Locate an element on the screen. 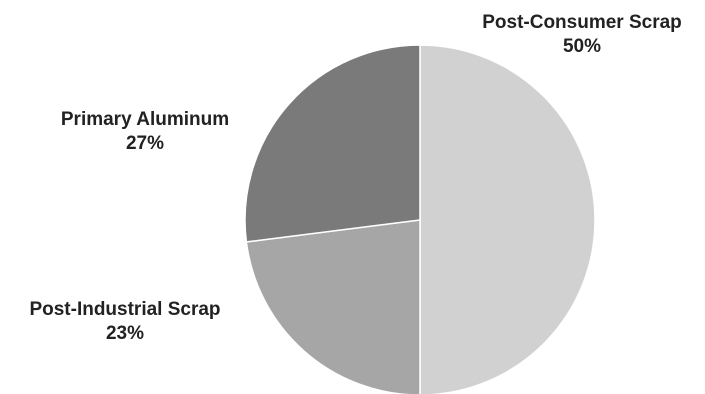  slice-label-post-industrial-scrap: Post-Industrial Scrap 23% is located at coordinates (125, 322).